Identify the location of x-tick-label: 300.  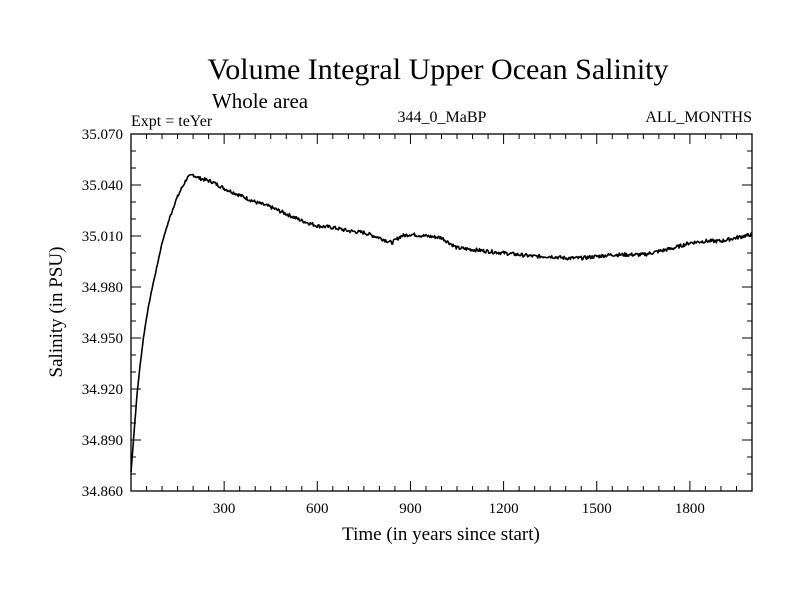
(224, 509).